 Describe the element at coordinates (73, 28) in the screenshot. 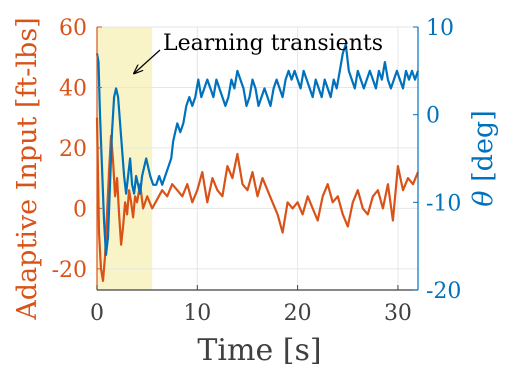

I see `left-tick-label: 60` at that location.